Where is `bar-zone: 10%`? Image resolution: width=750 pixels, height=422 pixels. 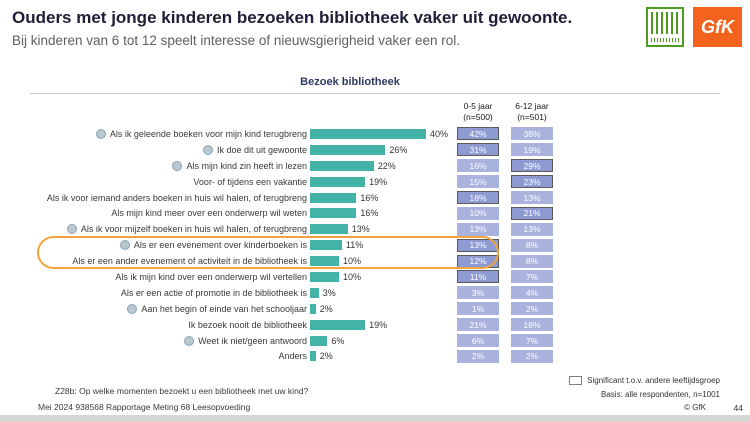
bar-zone: 10% is located at coordinates (380, 261).